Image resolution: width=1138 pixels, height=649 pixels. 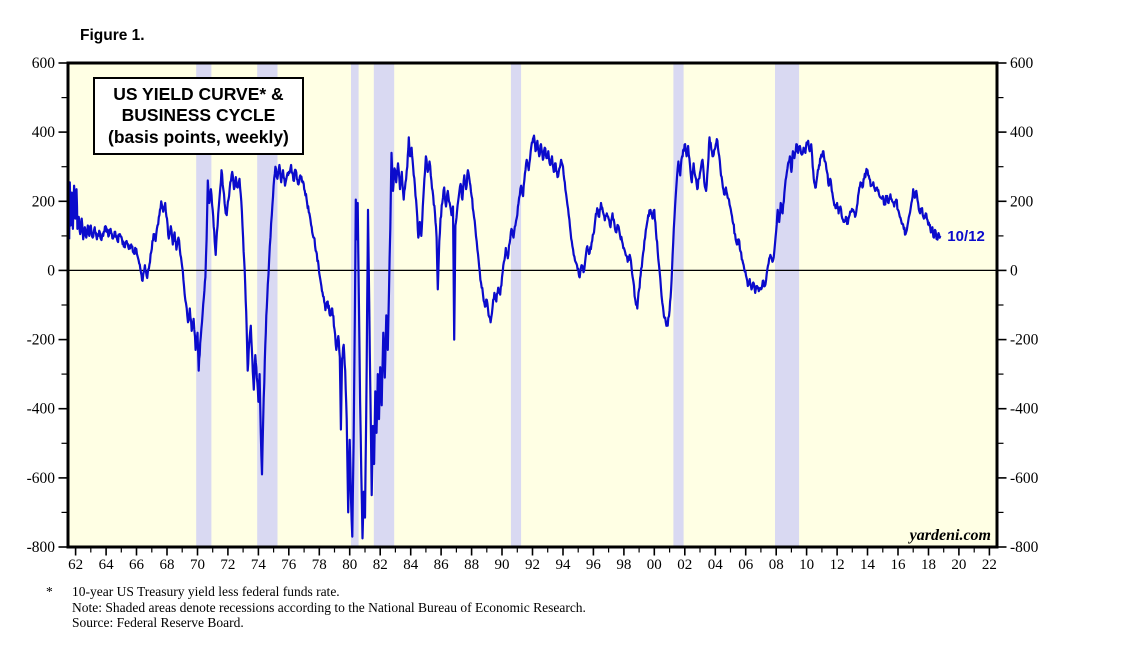 I want to click on last-point-date-label: 10/12, so click(x=966, y=236).